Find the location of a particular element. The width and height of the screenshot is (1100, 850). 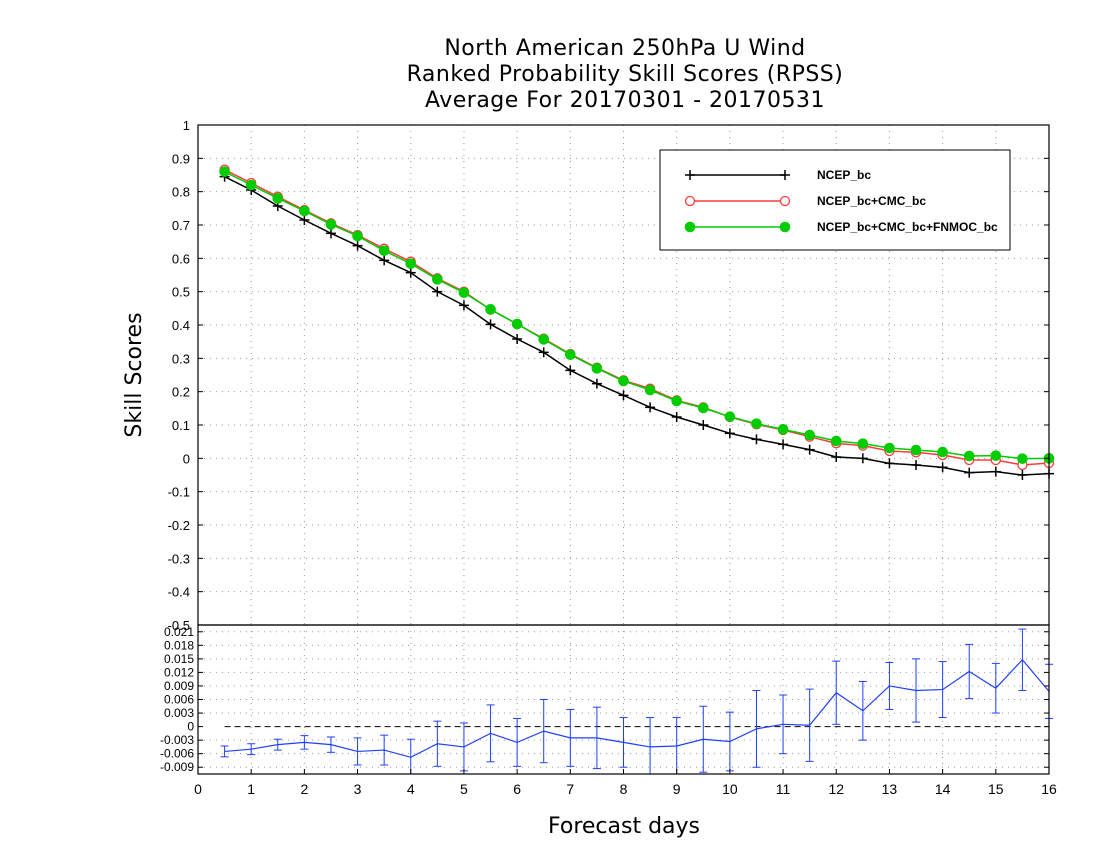

x-tick-label: 4 is located at coordinates (411, 789).